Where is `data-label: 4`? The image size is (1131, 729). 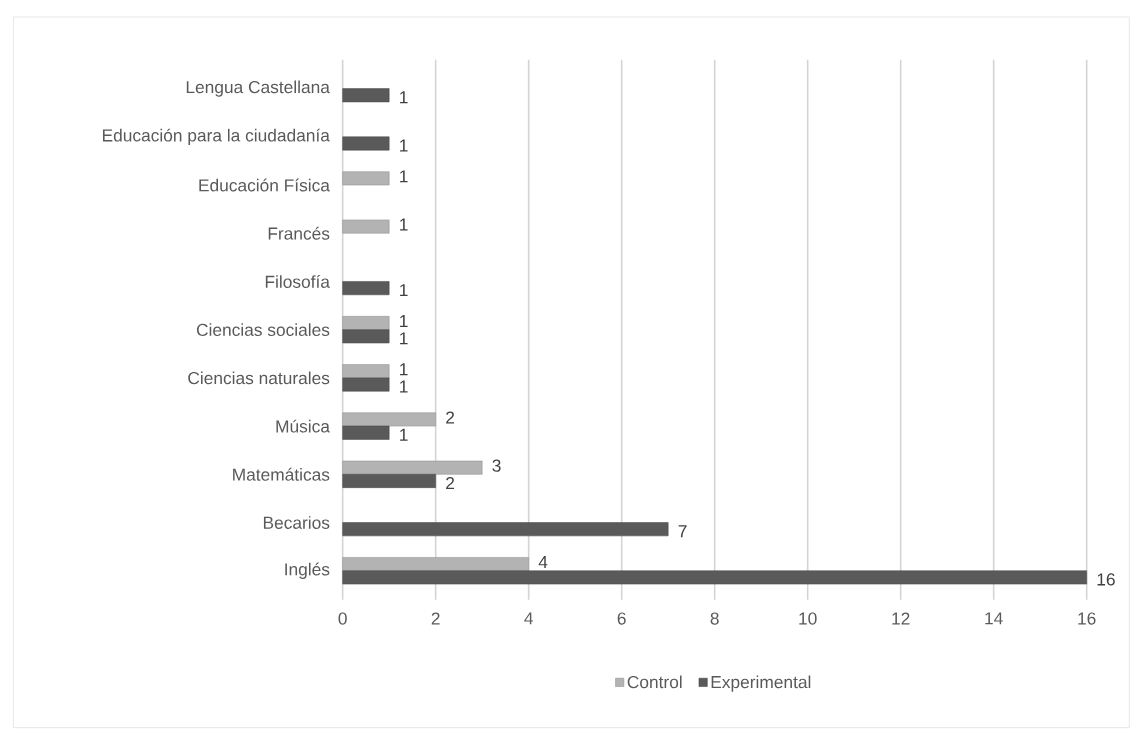
data-label: 4 is located at coordinates (543, 562).